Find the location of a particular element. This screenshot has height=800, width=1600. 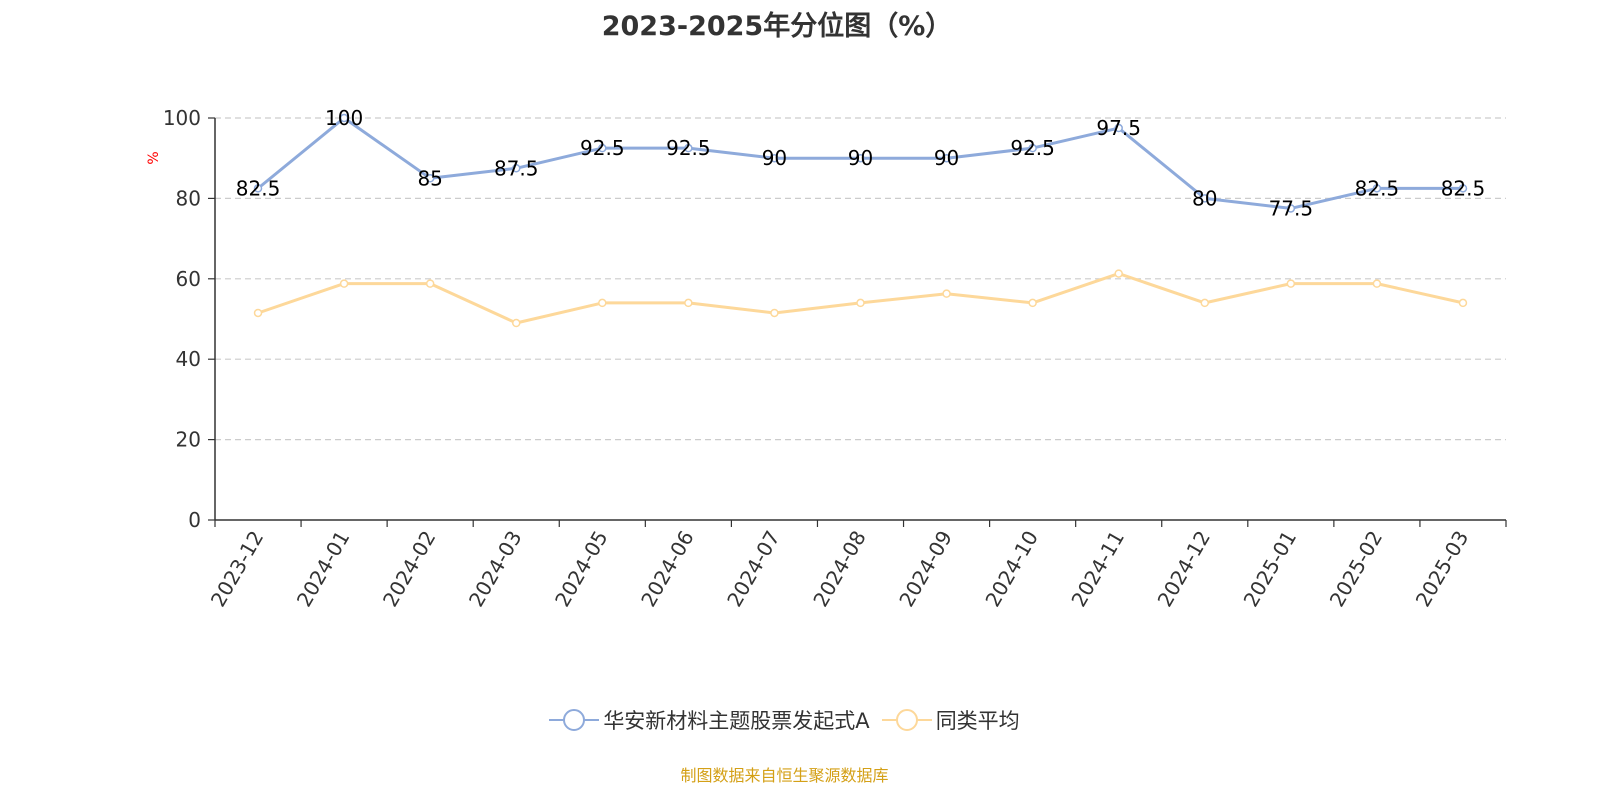

y-tick-label: 80 is located at coordinates (188, 198).